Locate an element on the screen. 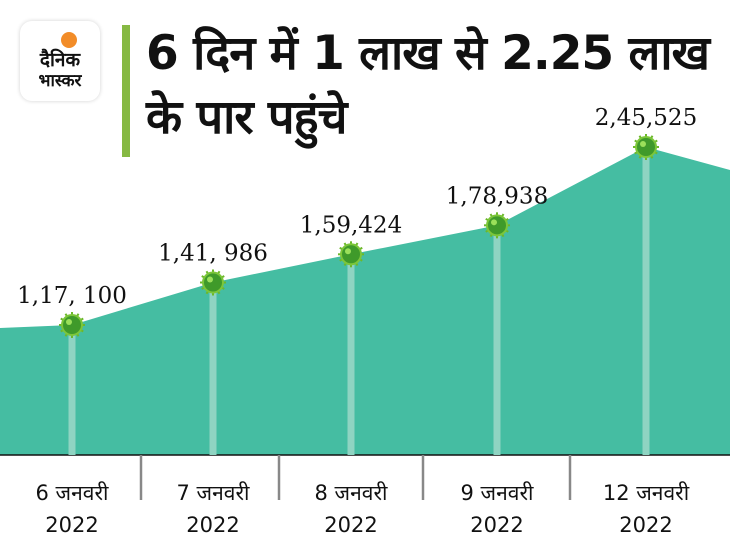  dainik-bhaskar-logo: दैनिक भास्कर is located at coordinates (60, 61).